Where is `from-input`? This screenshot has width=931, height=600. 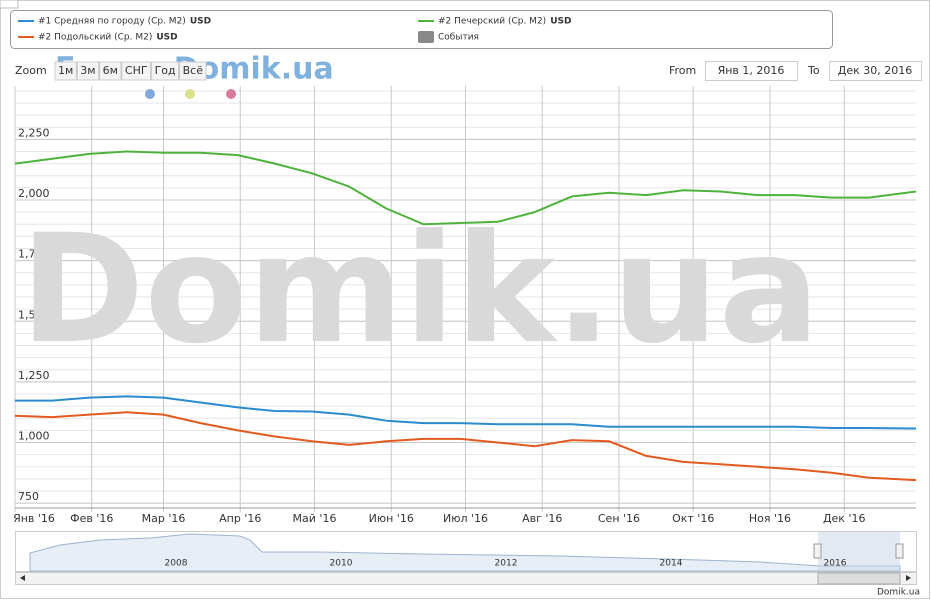 from-input is located at coordinates (751, 71).